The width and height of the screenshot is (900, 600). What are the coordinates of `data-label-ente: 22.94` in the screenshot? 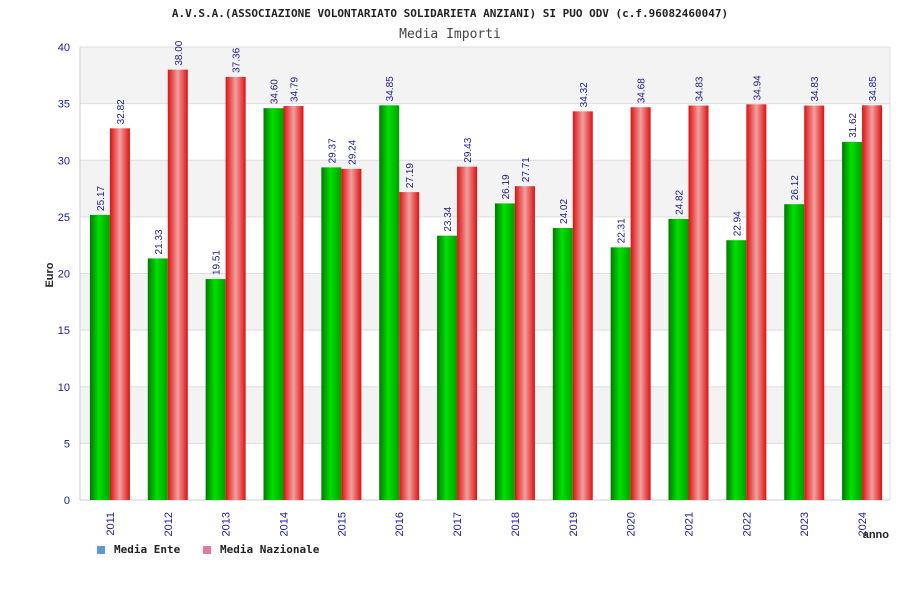 It's located at (737, 223).